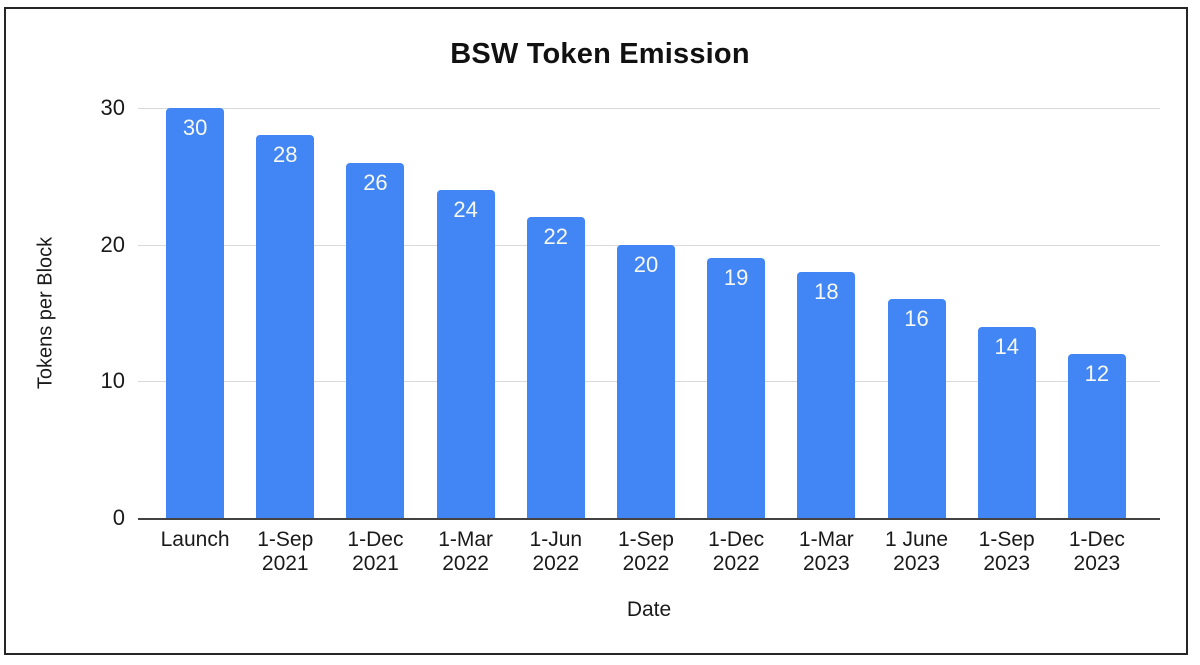  What do you see at coordinates (646, 264) in the screenshot?
I see `bar-value-label: 20` at bounding box center [646, 264].